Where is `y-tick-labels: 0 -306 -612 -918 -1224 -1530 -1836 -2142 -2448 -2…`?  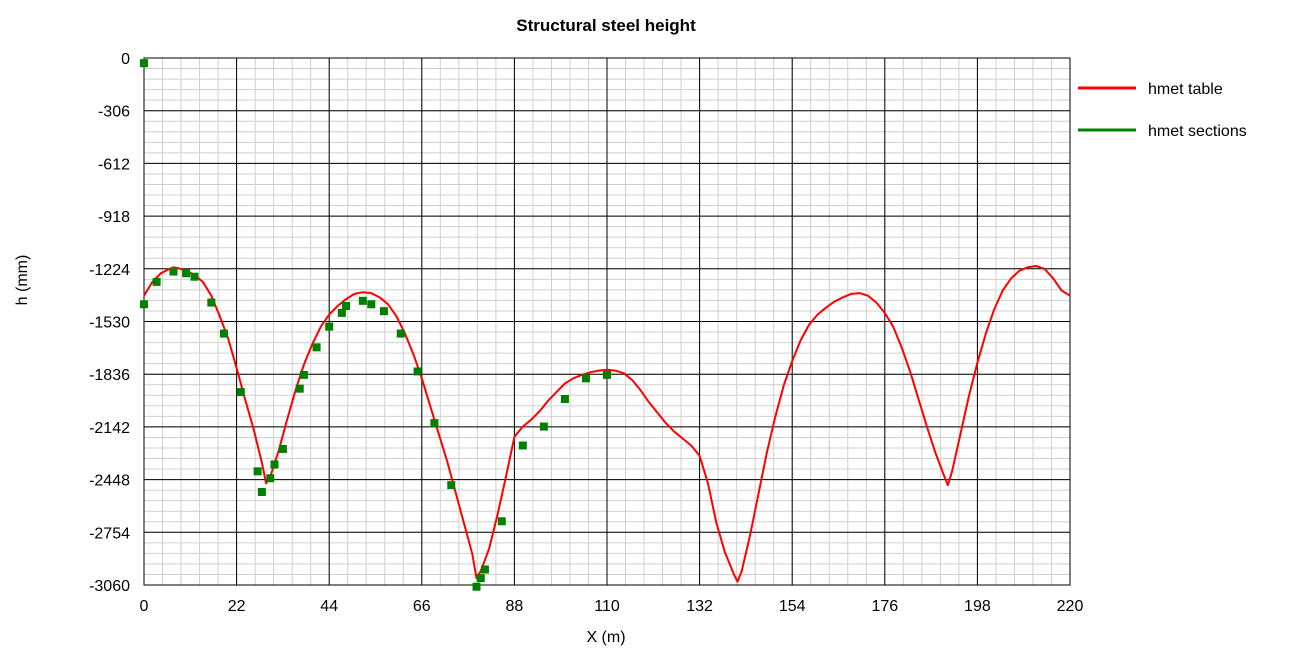 y-tick-labels: 0 -306 -612 -918 -1224 -1530 -1836 -2142 -2448 -2… is located at coordinates (109, 323).